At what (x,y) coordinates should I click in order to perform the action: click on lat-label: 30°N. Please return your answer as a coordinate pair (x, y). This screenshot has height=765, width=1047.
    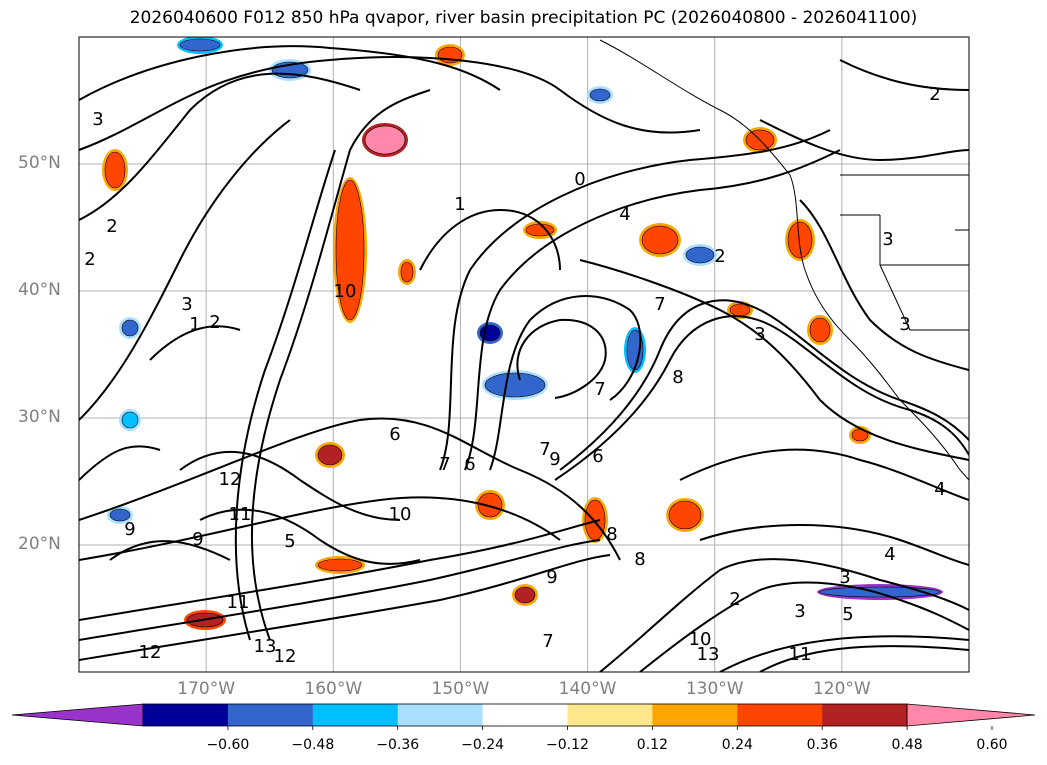
    Looking at the image, I should click on (39, 417).